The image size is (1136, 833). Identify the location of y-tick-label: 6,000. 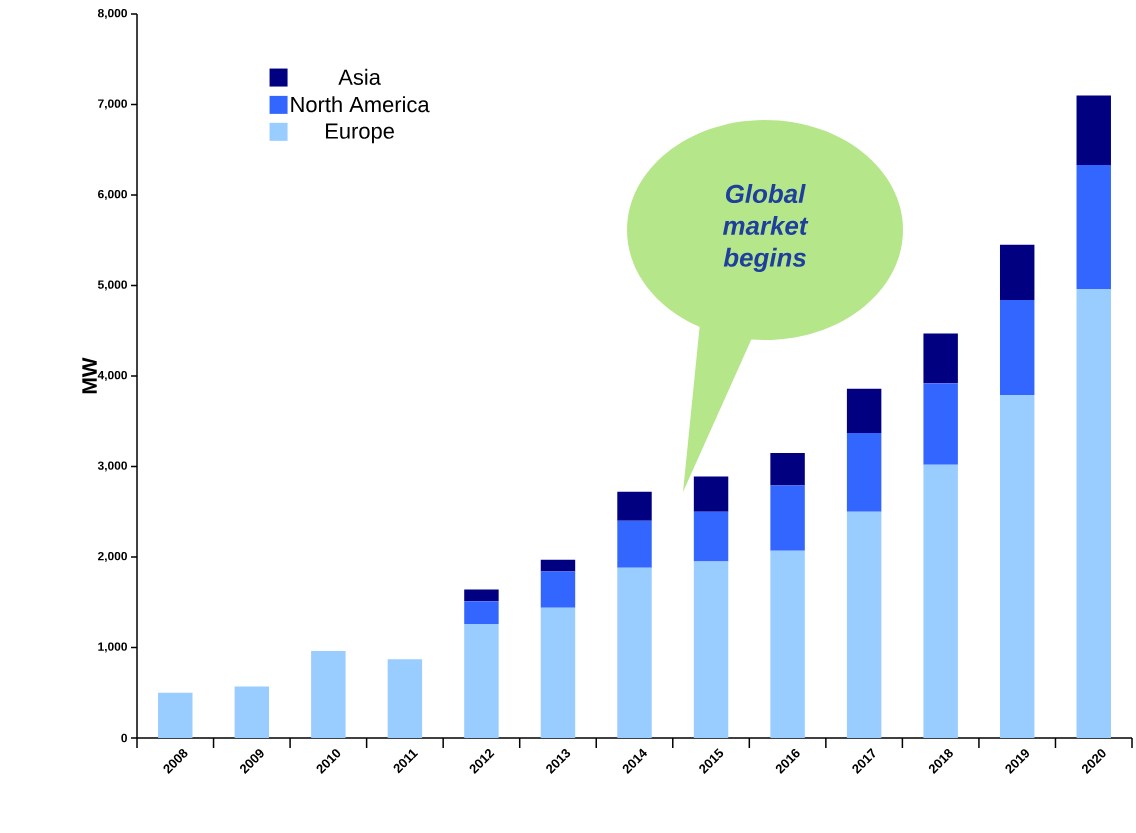
(112, 195).